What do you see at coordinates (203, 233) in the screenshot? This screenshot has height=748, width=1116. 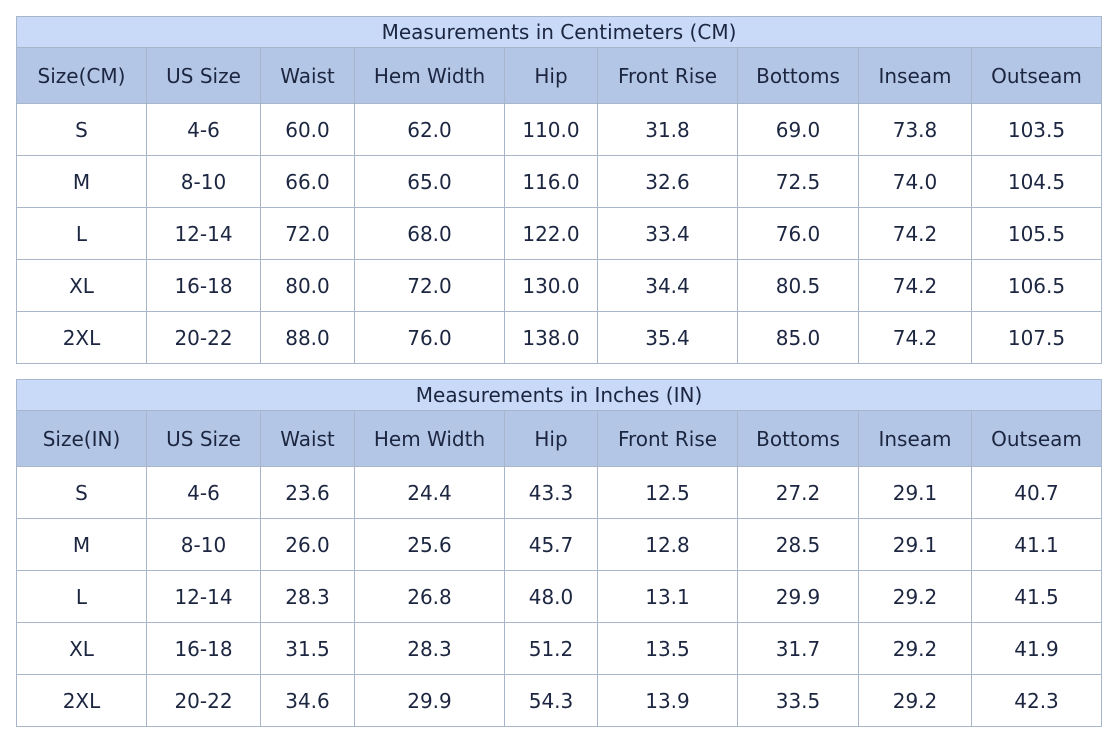 I see `cell: 12-14` at bounding box center [203, 233].